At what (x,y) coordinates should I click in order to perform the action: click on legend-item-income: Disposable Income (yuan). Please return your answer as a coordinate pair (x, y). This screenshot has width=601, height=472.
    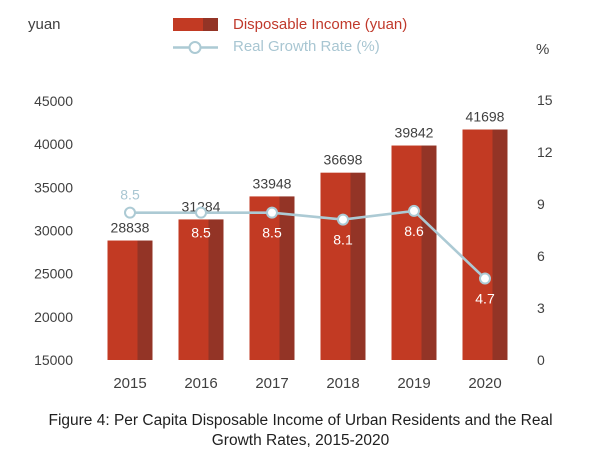
    Looking at the image, I should click on (290, 24).